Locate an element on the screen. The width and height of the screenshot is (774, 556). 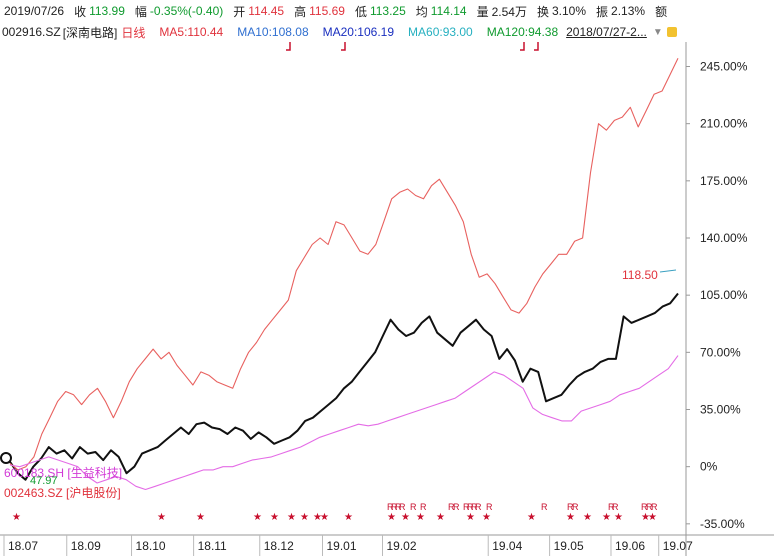
ma20-value: MA20:106.19 is located at coordinates (358, 32).